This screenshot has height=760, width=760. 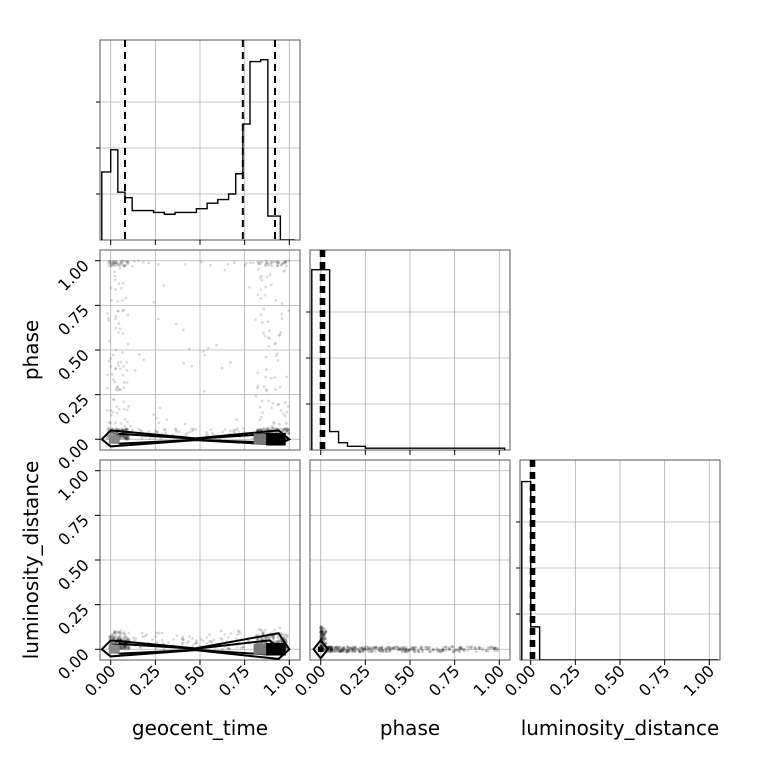 I want to click on y-axis-label-phase: phase, so click(x=31, y=350).